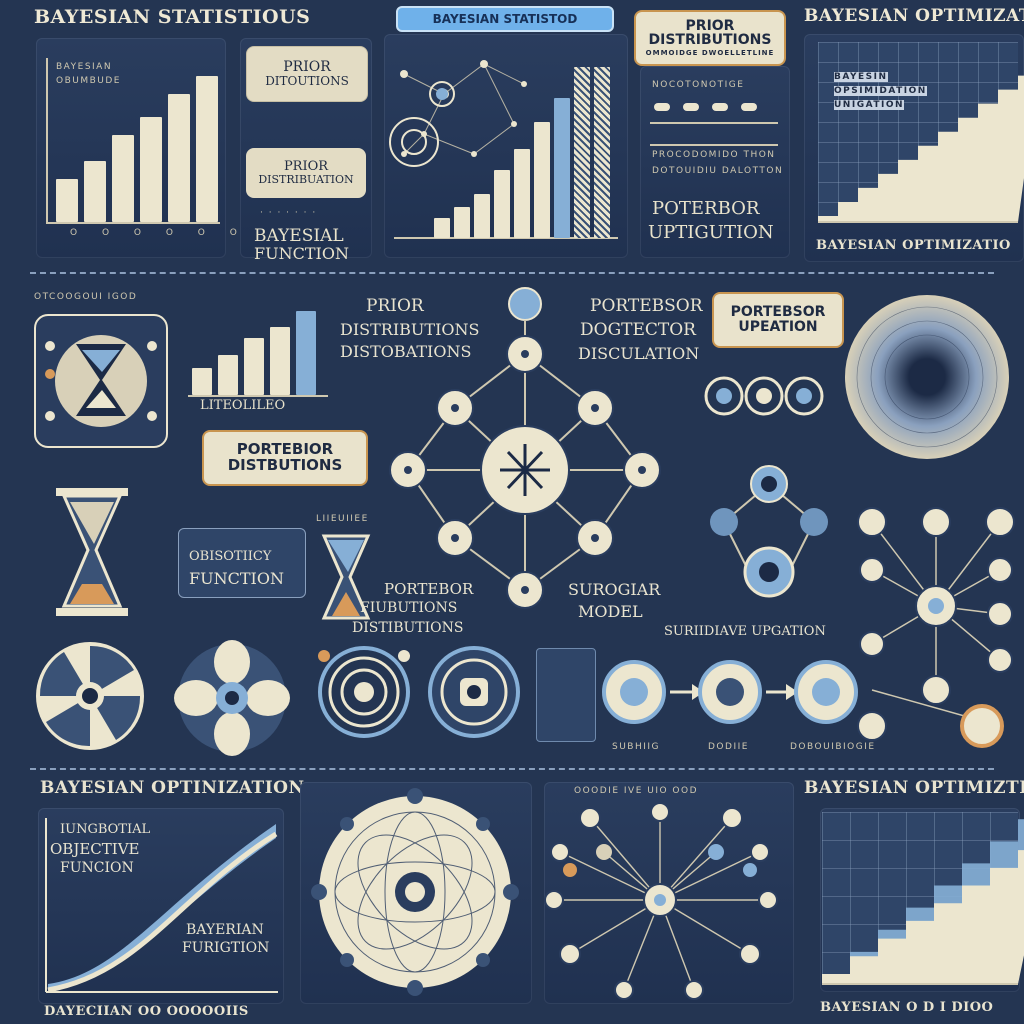 This screenshot has width=1024, height=1024. I want to click on prior-caption-dots: · · · · · · ·, so click(288, 213).